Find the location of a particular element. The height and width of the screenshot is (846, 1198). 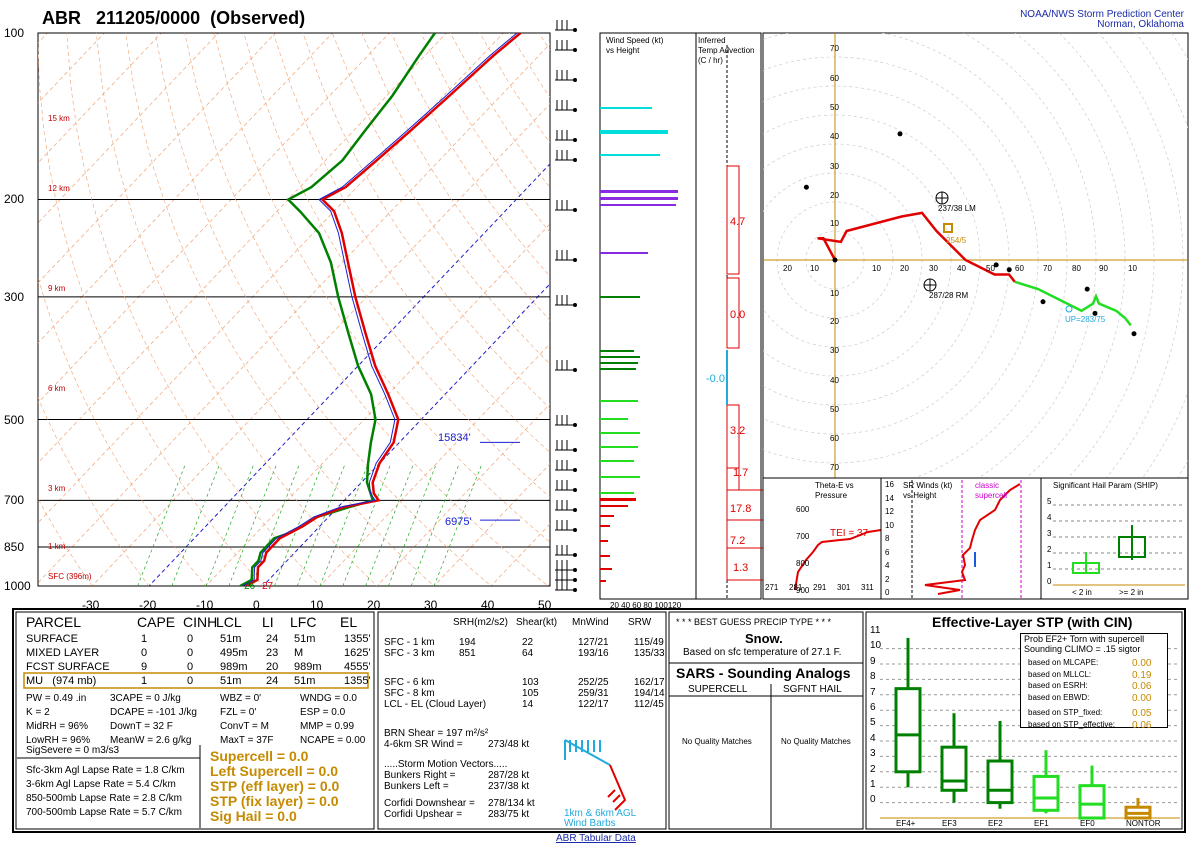

kin-cell: 22 is located at coordinates (528, 642).